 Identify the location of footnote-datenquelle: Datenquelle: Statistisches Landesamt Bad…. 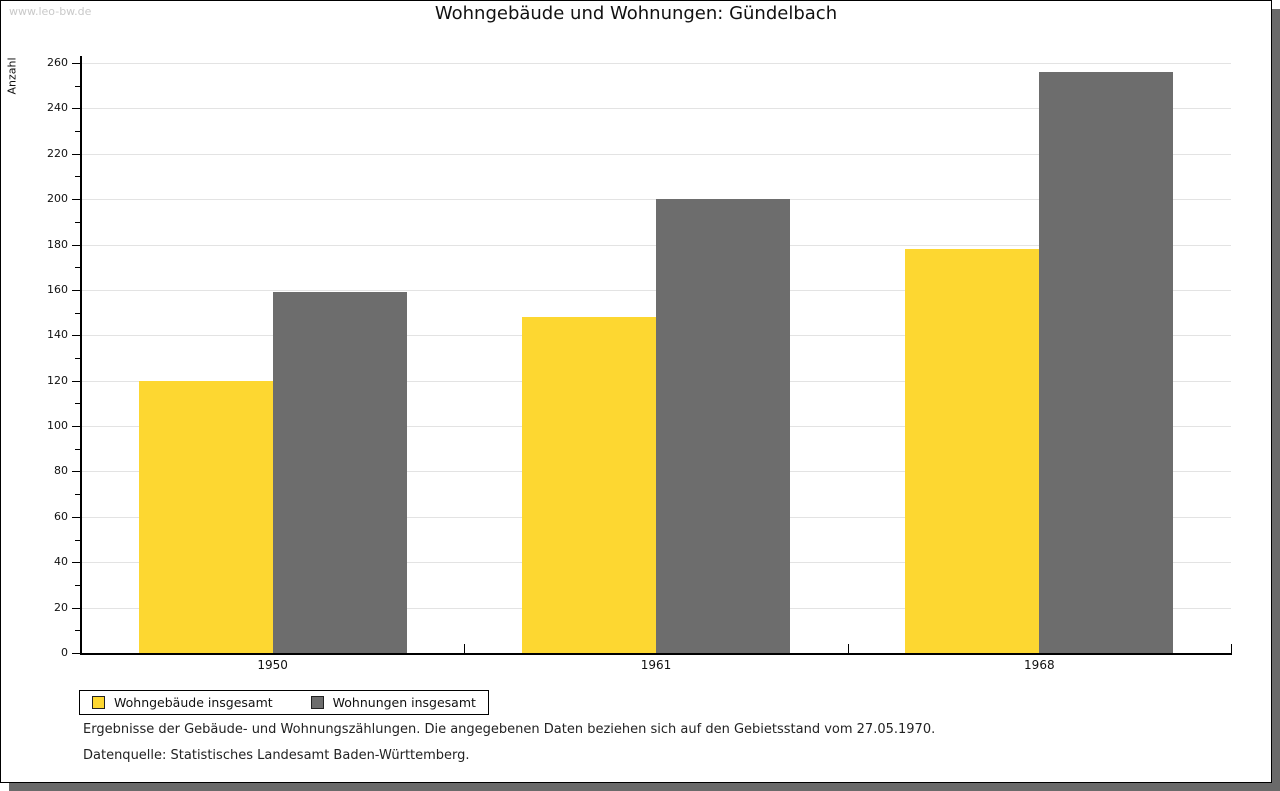
(276, 755).